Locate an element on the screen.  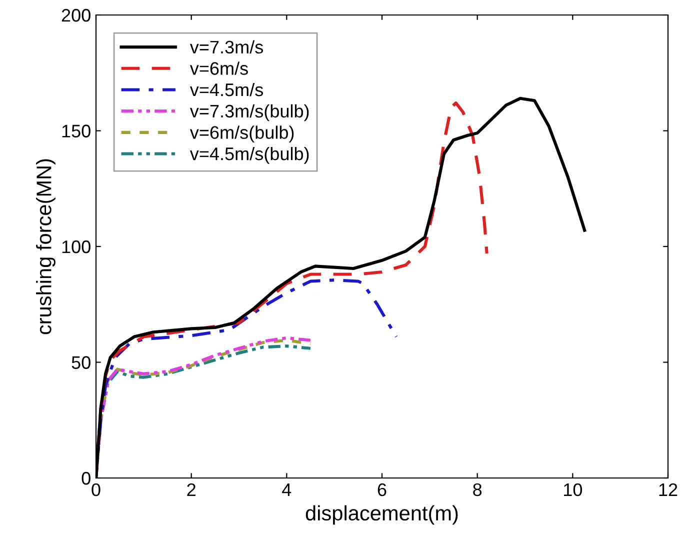
y-tick-label: 0 is located at coordinates (86, 478).